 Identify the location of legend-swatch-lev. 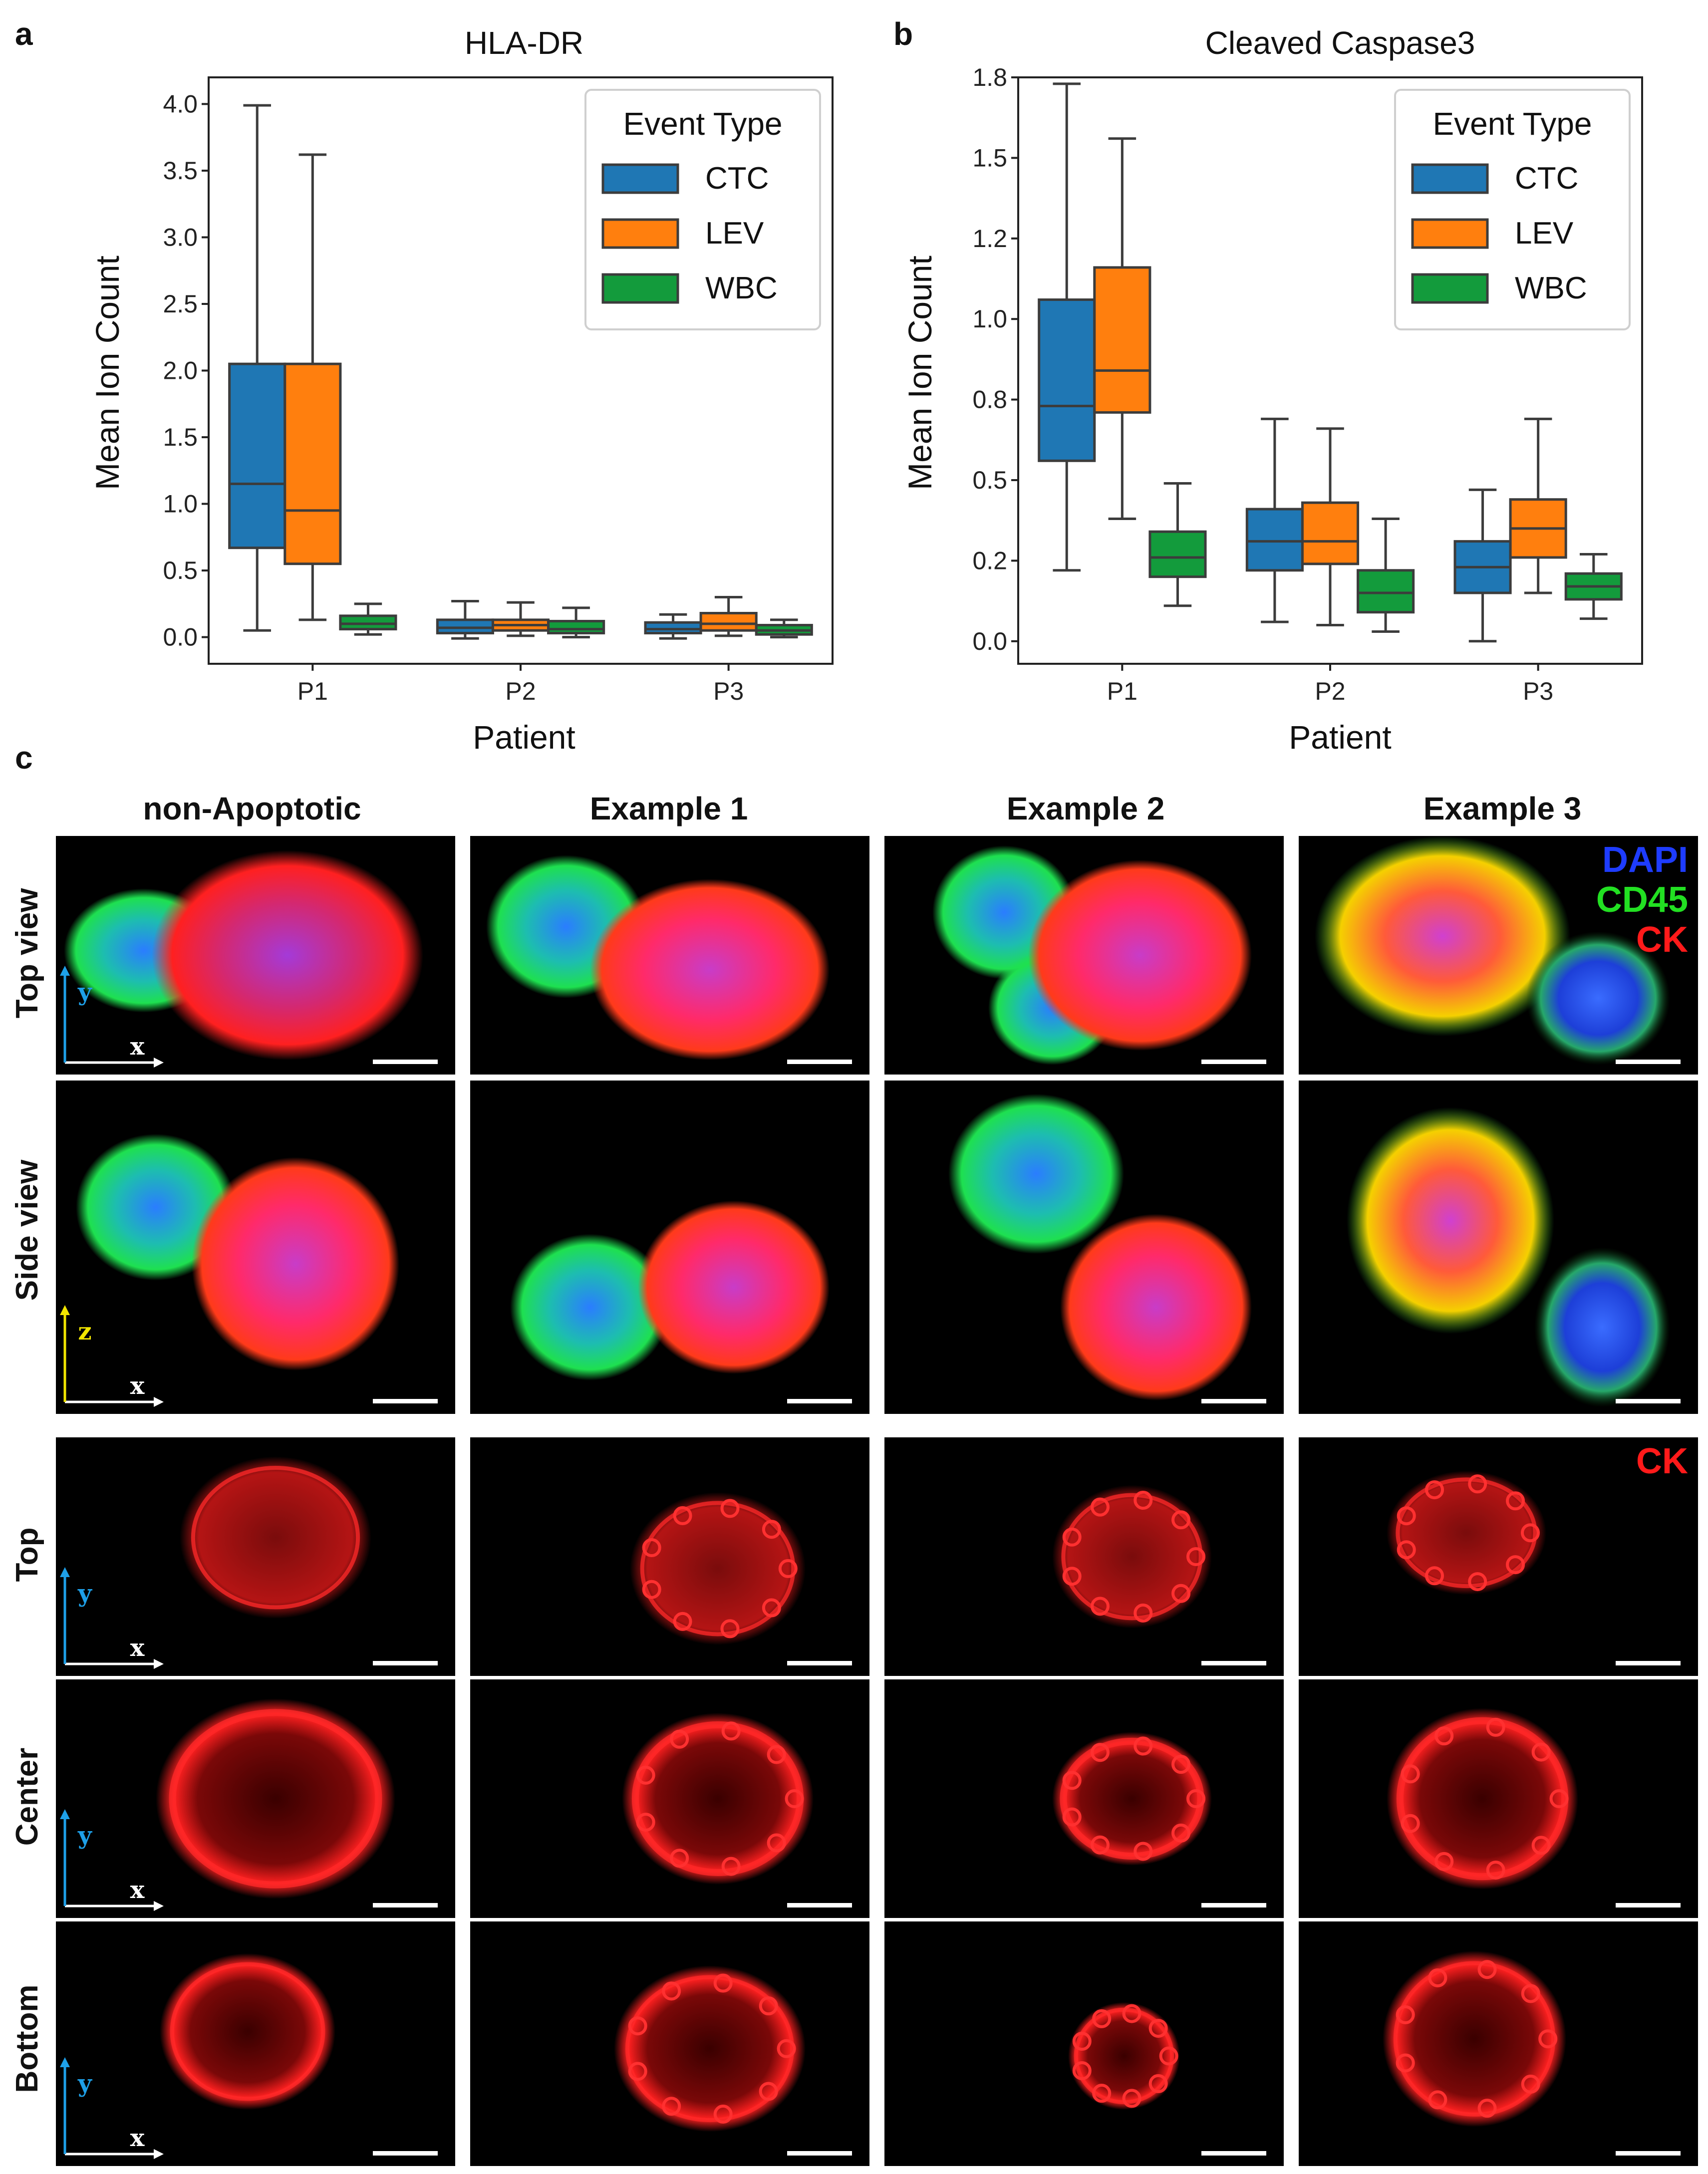
(640, 233).